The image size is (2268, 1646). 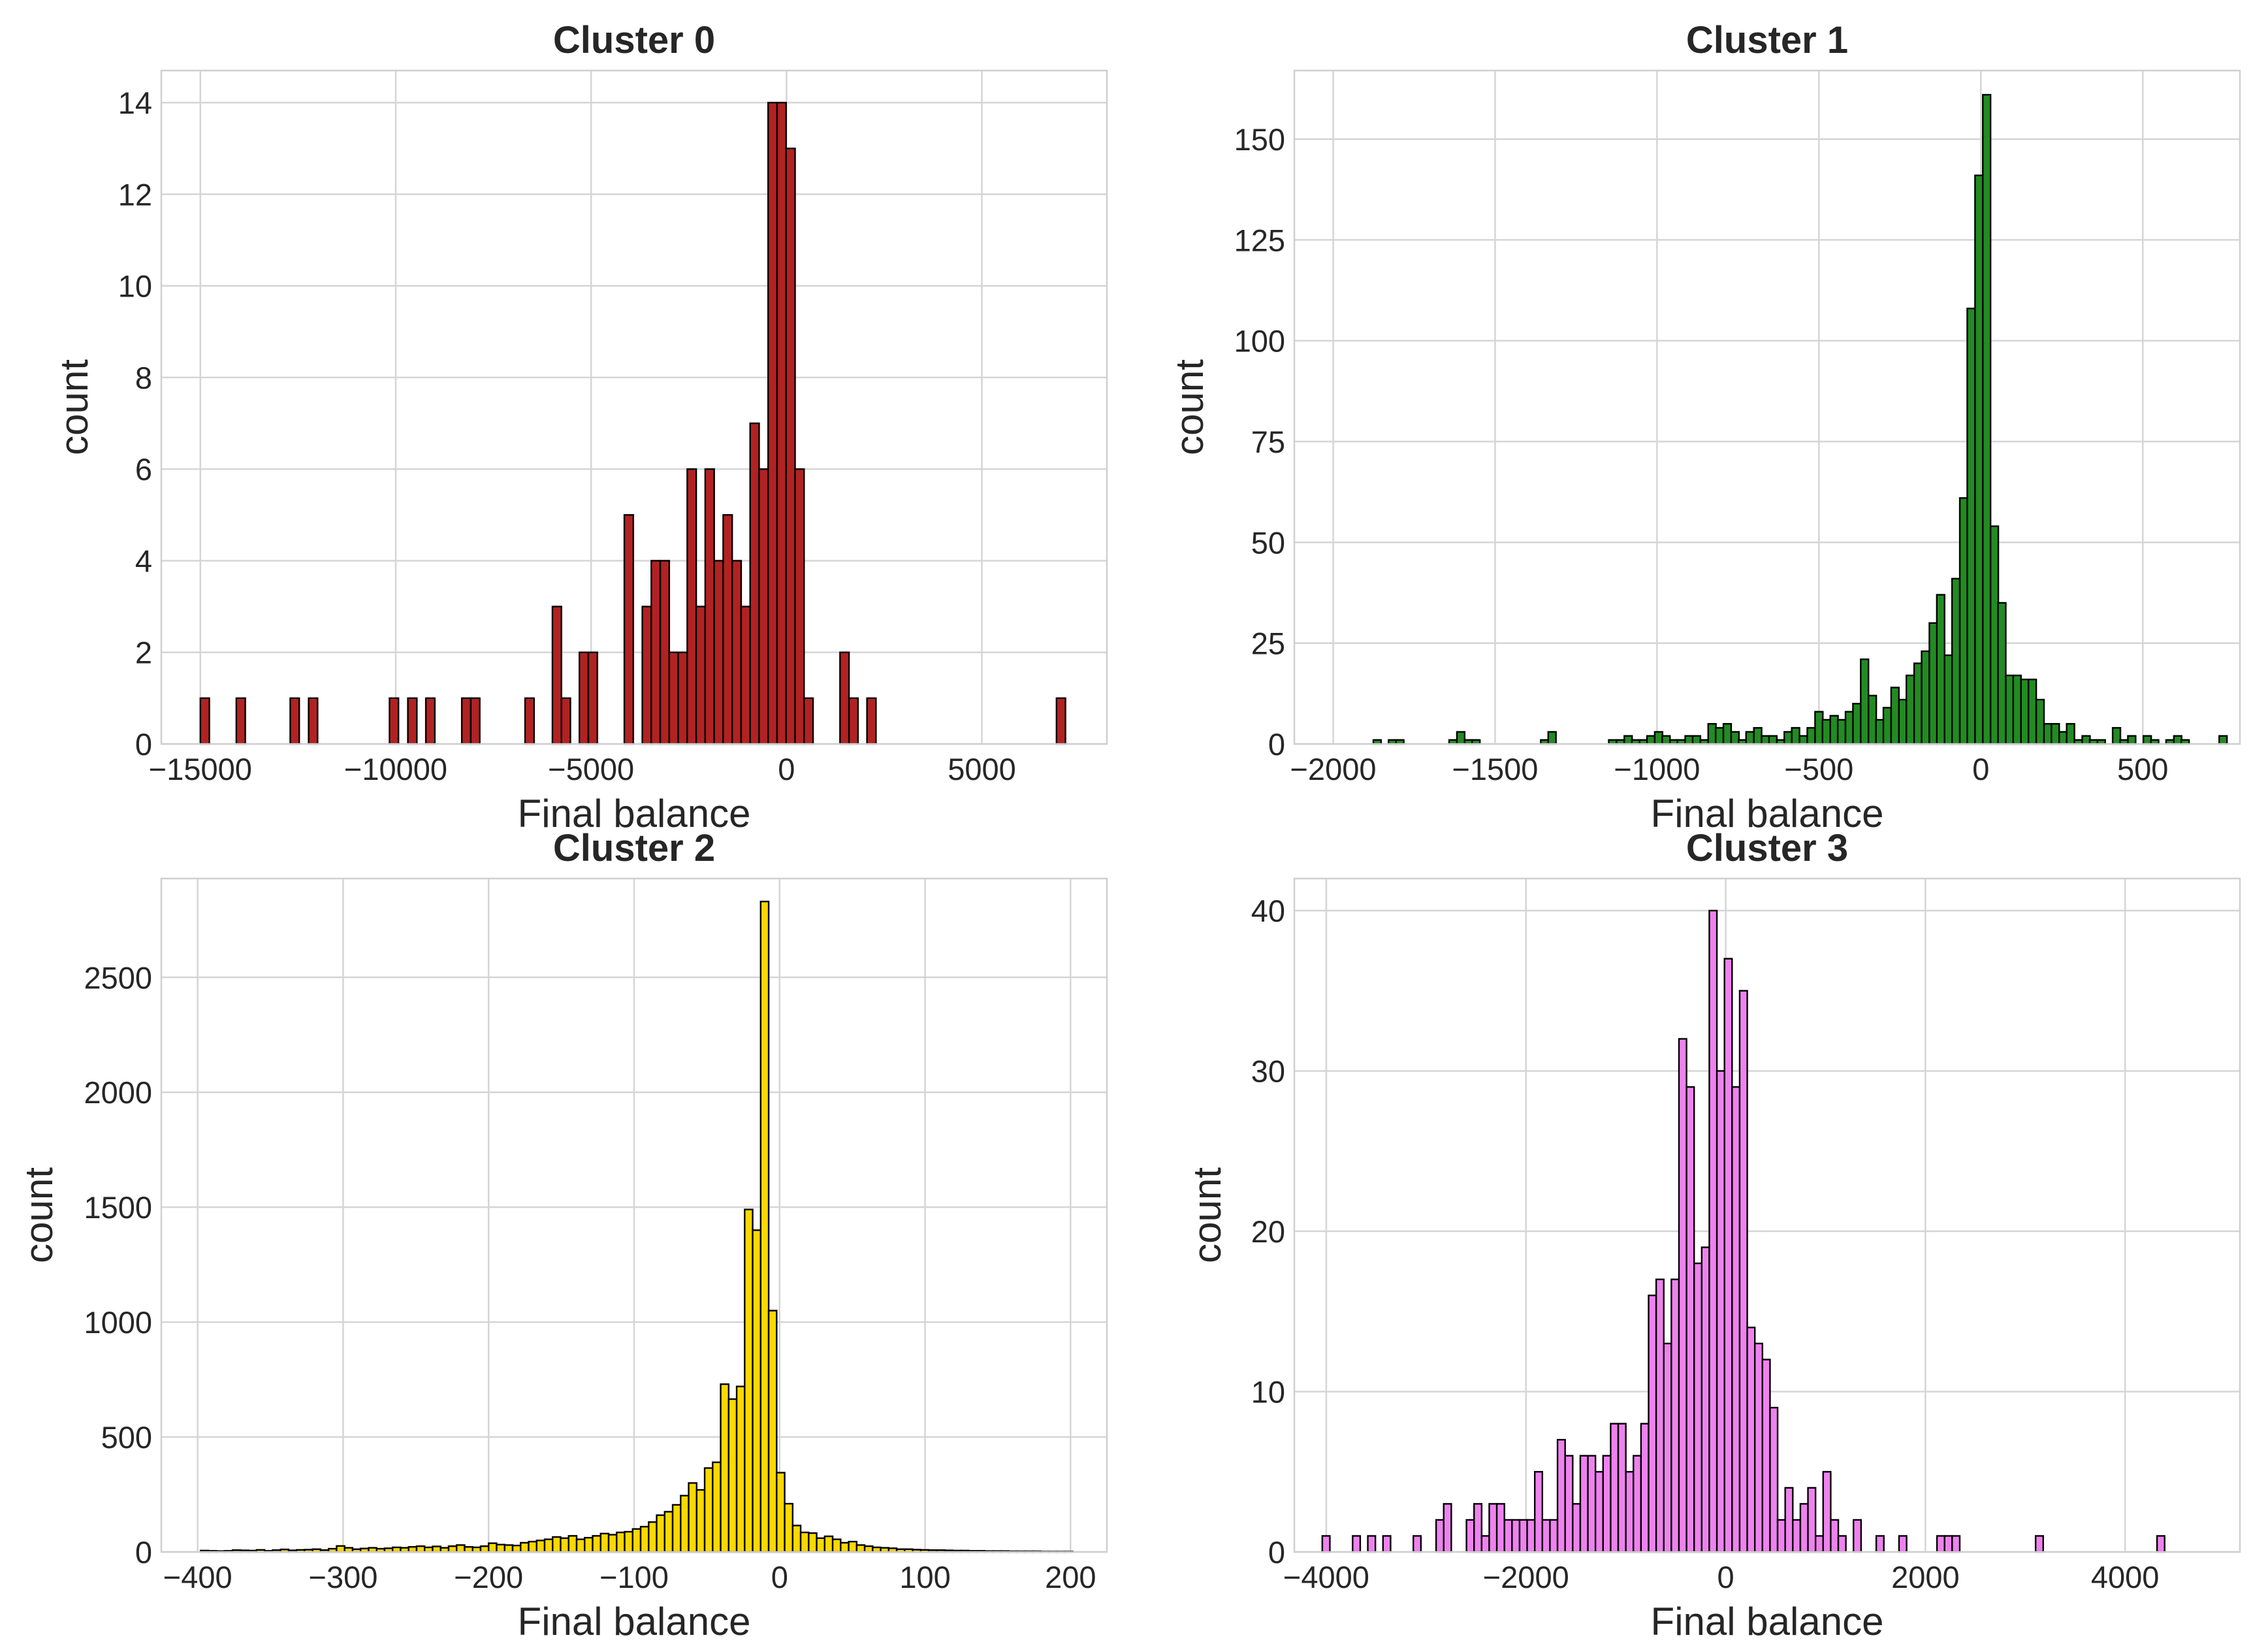 I want to click on y-axis-label: count, so click(x=74, y=407).